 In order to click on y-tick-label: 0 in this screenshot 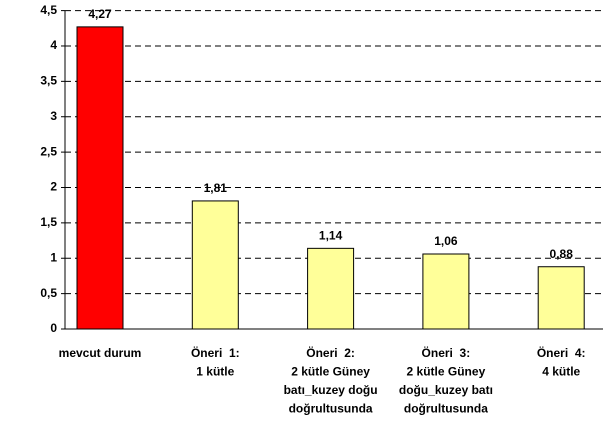, I will do `click(53, 328)`.